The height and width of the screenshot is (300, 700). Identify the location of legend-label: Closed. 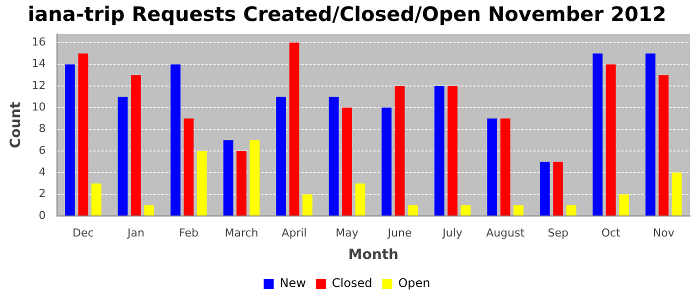
(352, 283).